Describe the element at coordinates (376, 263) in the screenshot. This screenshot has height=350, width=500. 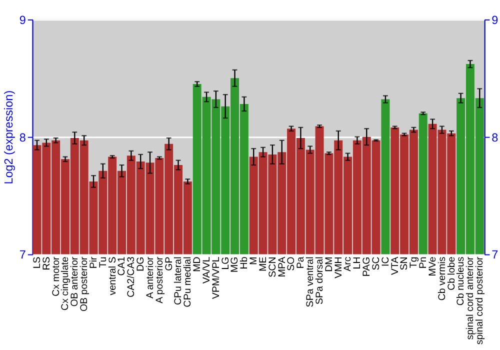
I see `x-tick-label: SC` at that location.